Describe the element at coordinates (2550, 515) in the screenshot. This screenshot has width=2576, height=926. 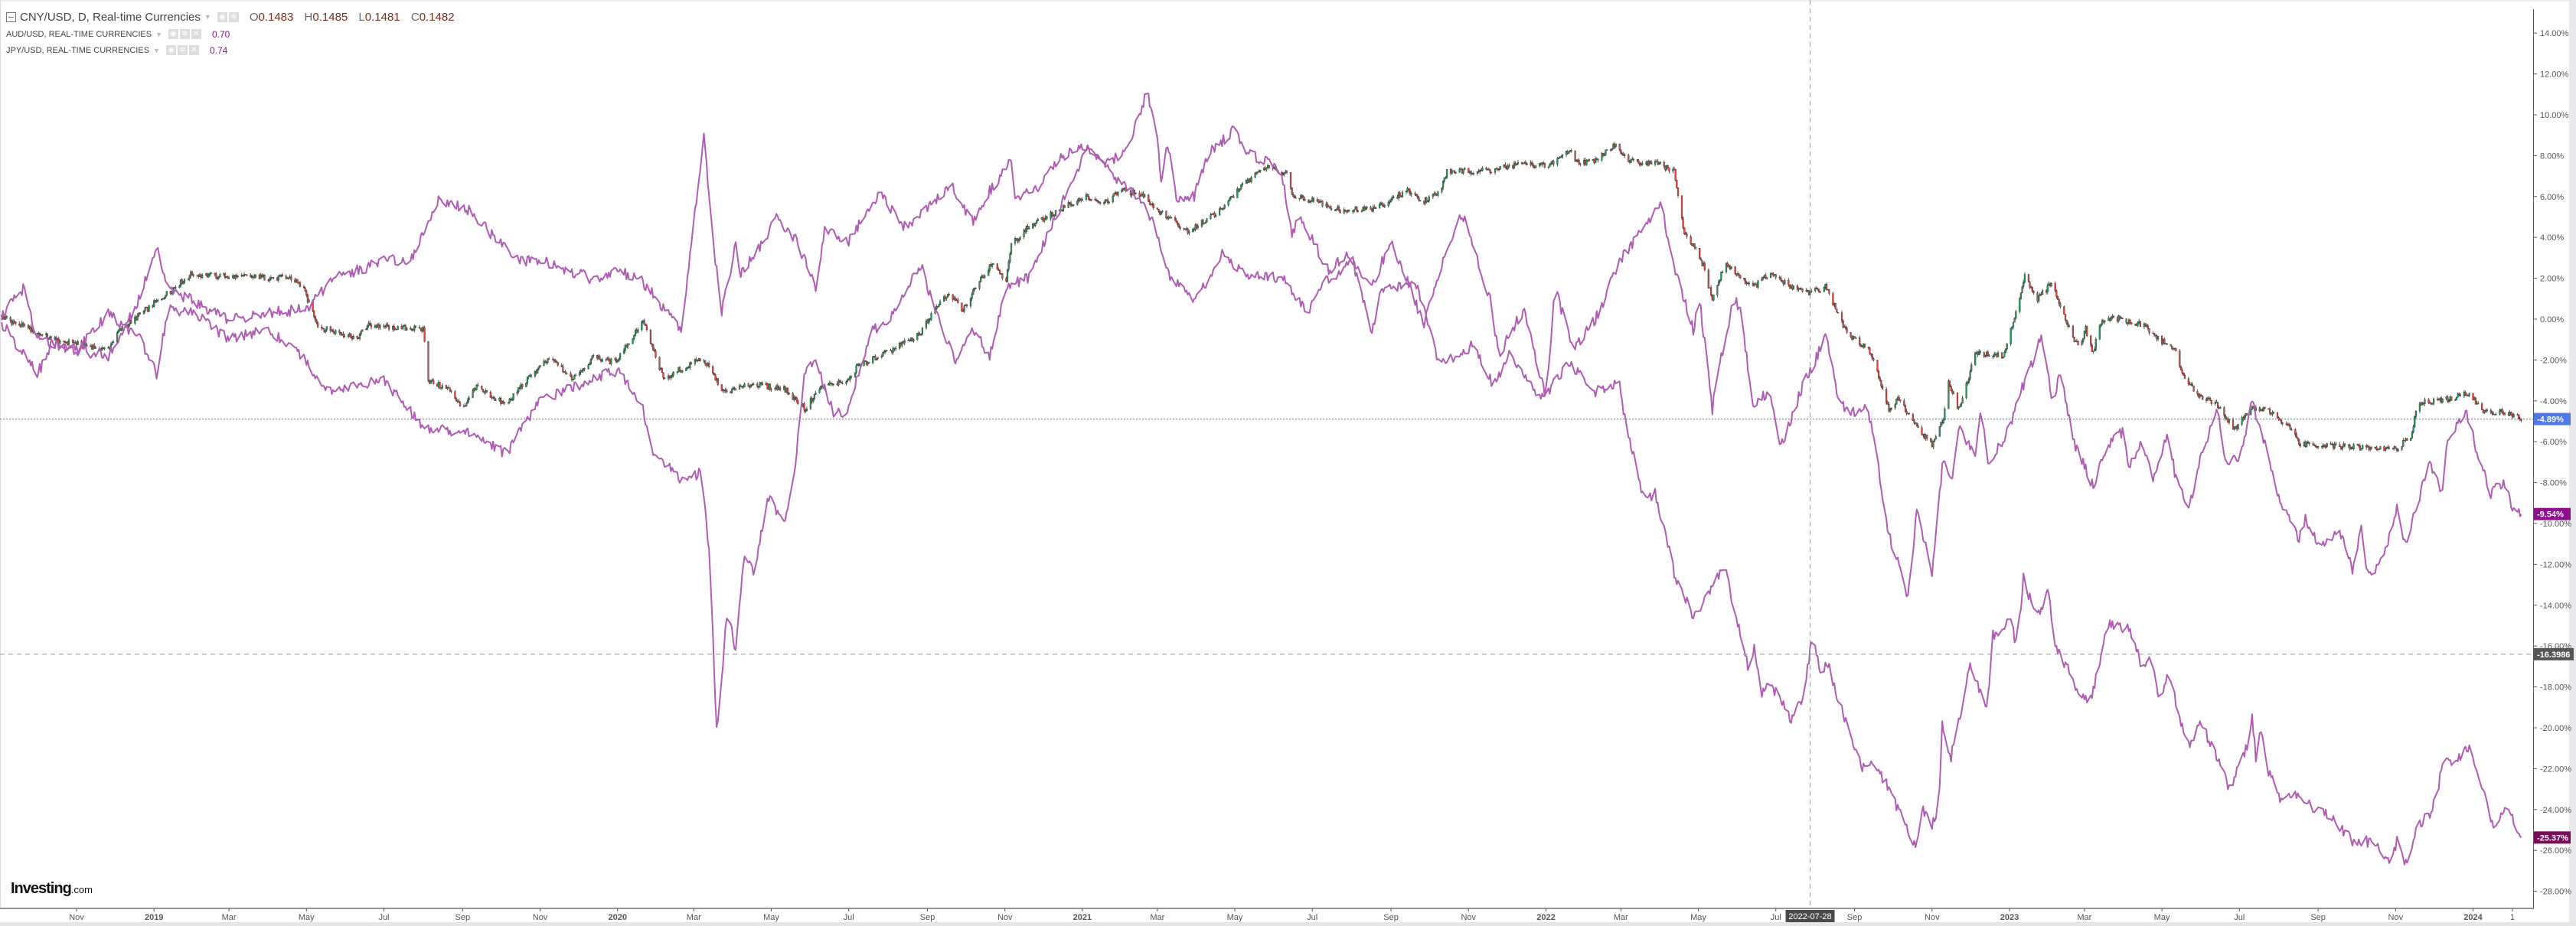
I see `aud-last-badge-label: -9.54%` at that location.